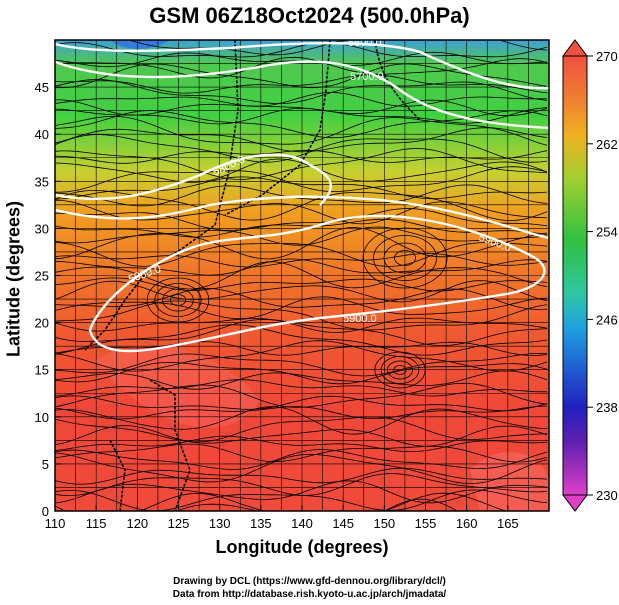 This screenshot has height=605, width=619. What do you see at coordinates (42, 181) in the screenshot?
I see `y-tick-label: 35` at bounding box center [42, 181].